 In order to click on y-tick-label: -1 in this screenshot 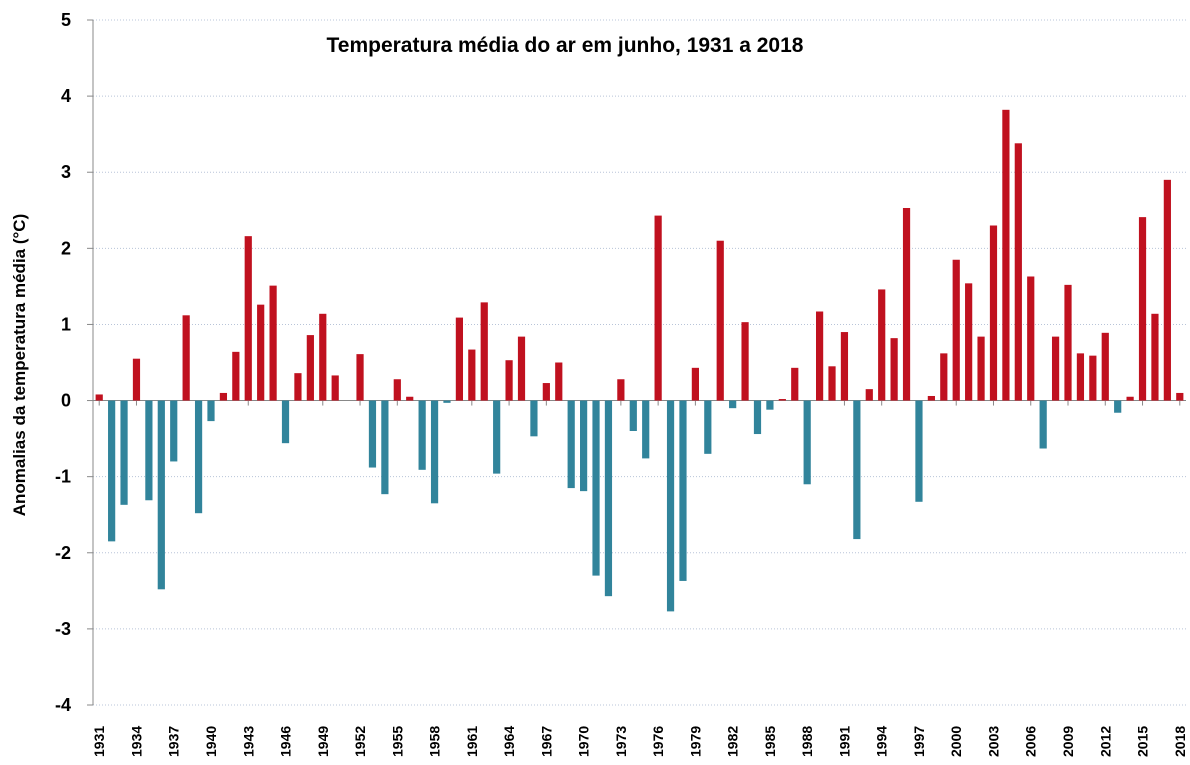, I will do `click(63, 477)`.